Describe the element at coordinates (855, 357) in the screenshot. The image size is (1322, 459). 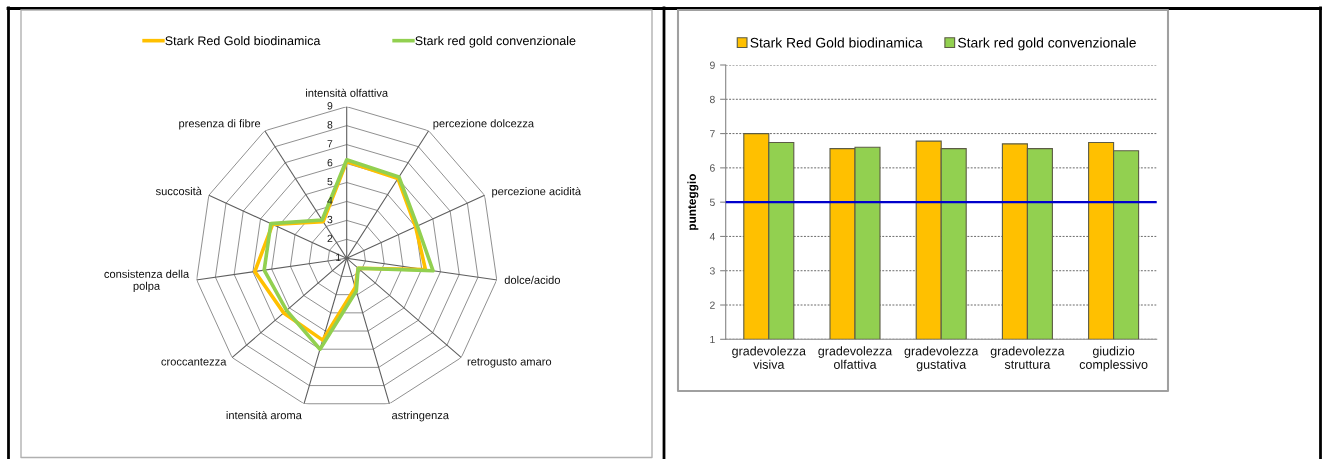
I see `x-tick-label: gradevolezza olfattiva` at that location.